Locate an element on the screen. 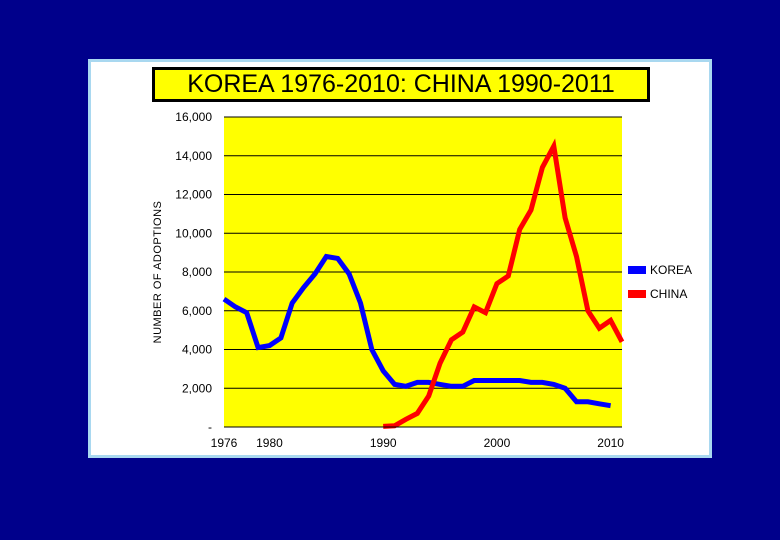 This screenshot has width=780, height=540. x-axis-ticks: 1976 1980 1990 2000 2010 is located at coordinates (418, 443).